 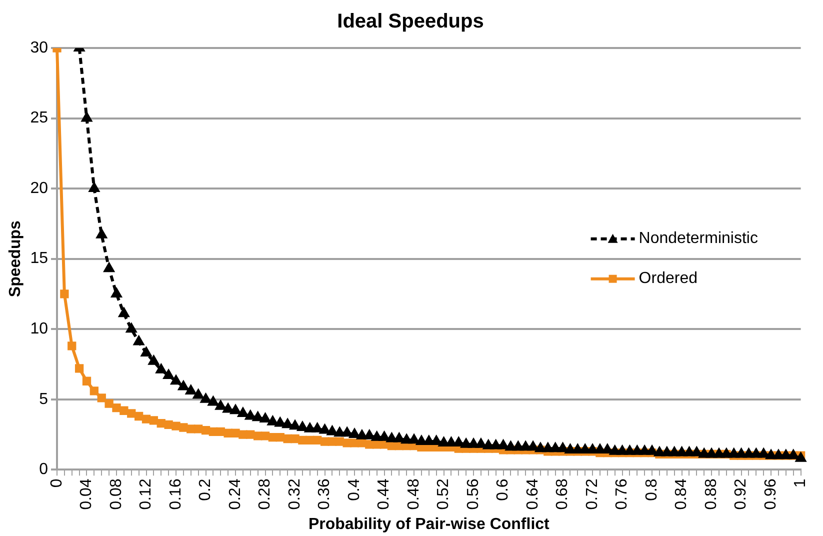 I want to click on y-axis-title: Speedups, so click(x=15, y=259).